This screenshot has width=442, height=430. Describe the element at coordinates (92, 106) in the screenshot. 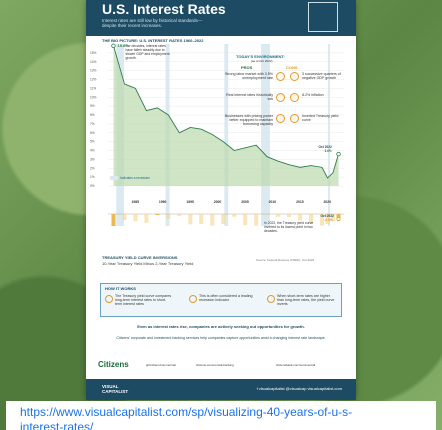

I see `y-tick-label-7: 9%` at that location.